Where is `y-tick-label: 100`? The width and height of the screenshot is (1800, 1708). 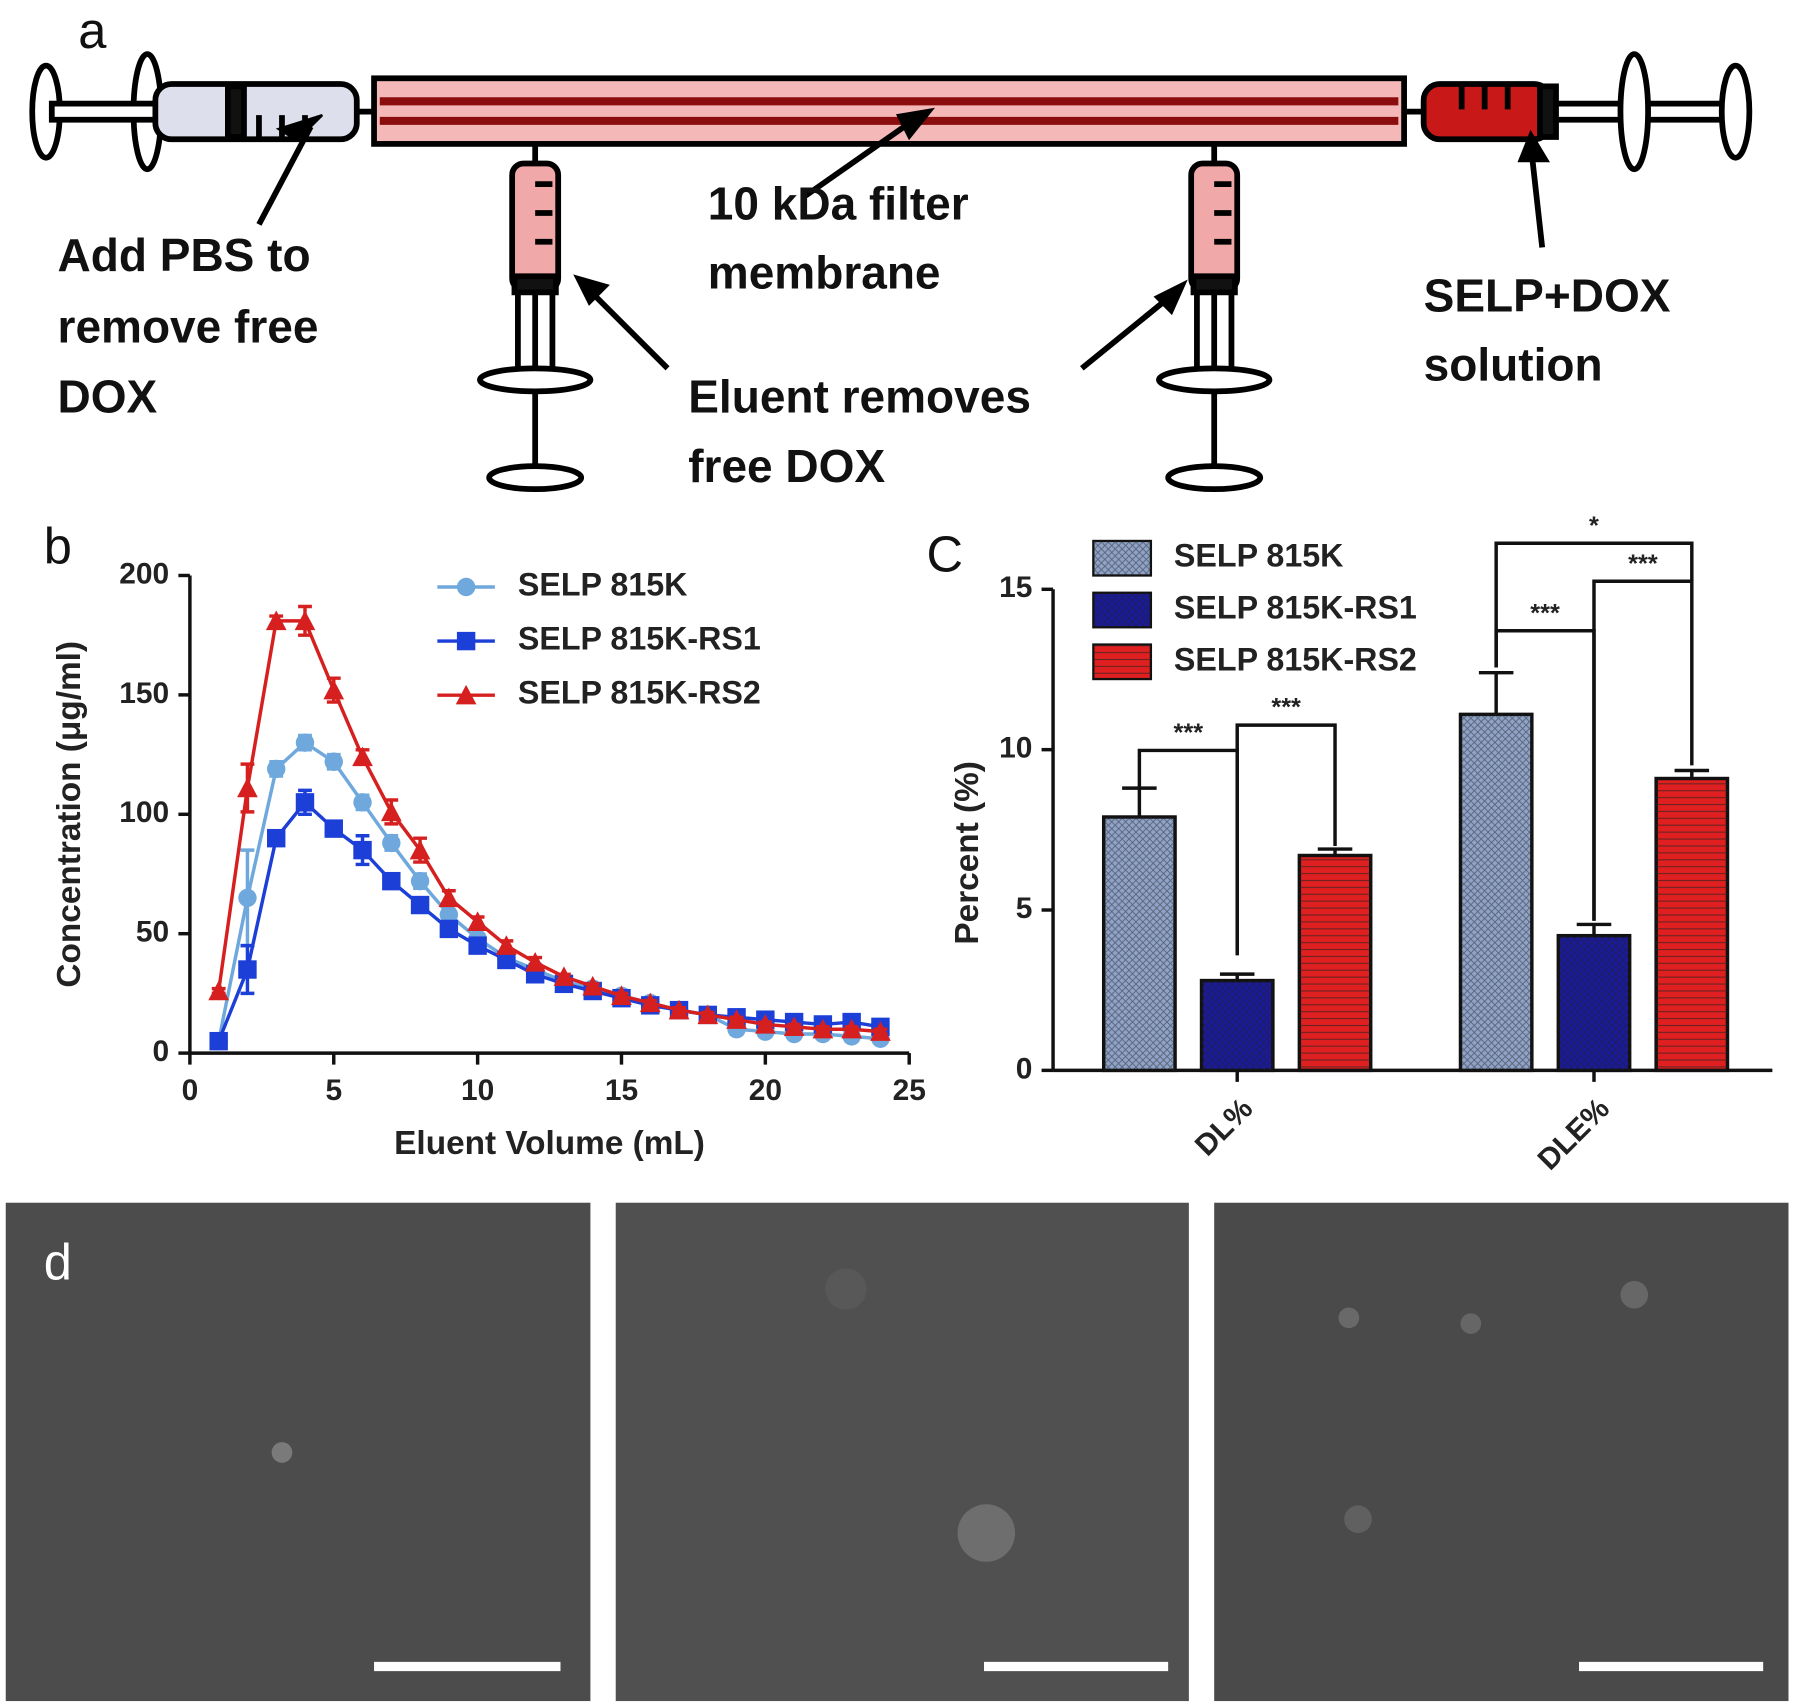 y-tick-label: 100 is located at coordinates (144, 812).